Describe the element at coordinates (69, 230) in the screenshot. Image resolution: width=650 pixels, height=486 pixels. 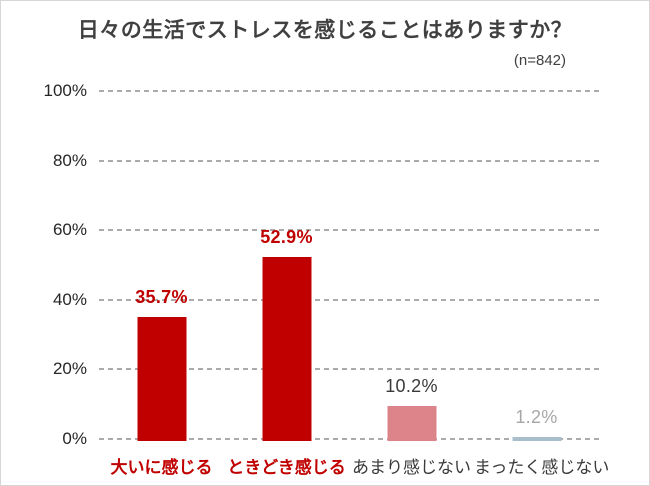
I see `y-tick-label: 60%` at that location.